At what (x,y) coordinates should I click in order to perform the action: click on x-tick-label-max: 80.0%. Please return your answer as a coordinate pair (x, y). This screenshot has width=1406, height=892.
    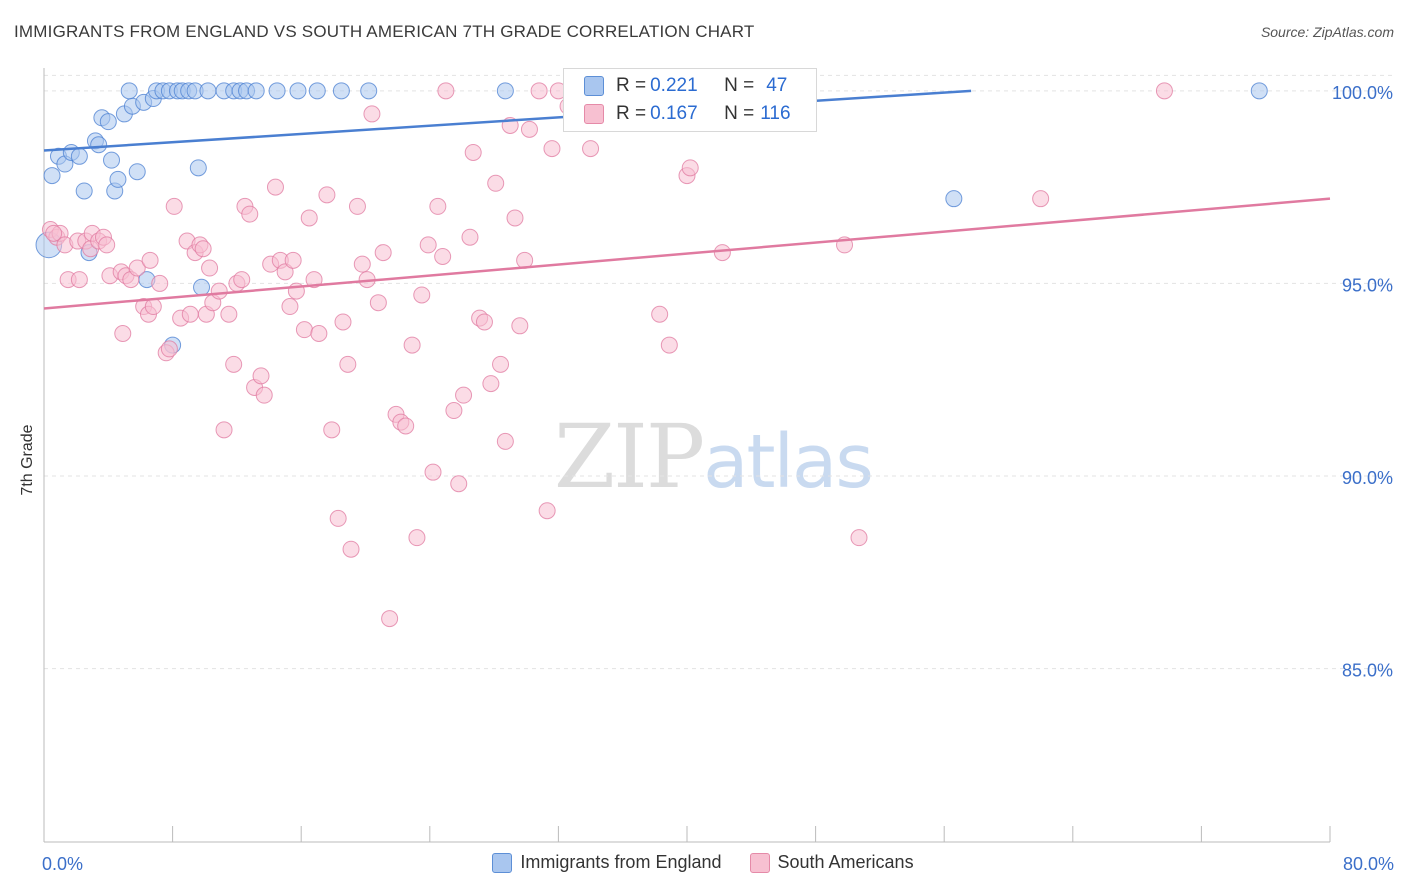
    Looking at the image, I should click on (1368, 864).